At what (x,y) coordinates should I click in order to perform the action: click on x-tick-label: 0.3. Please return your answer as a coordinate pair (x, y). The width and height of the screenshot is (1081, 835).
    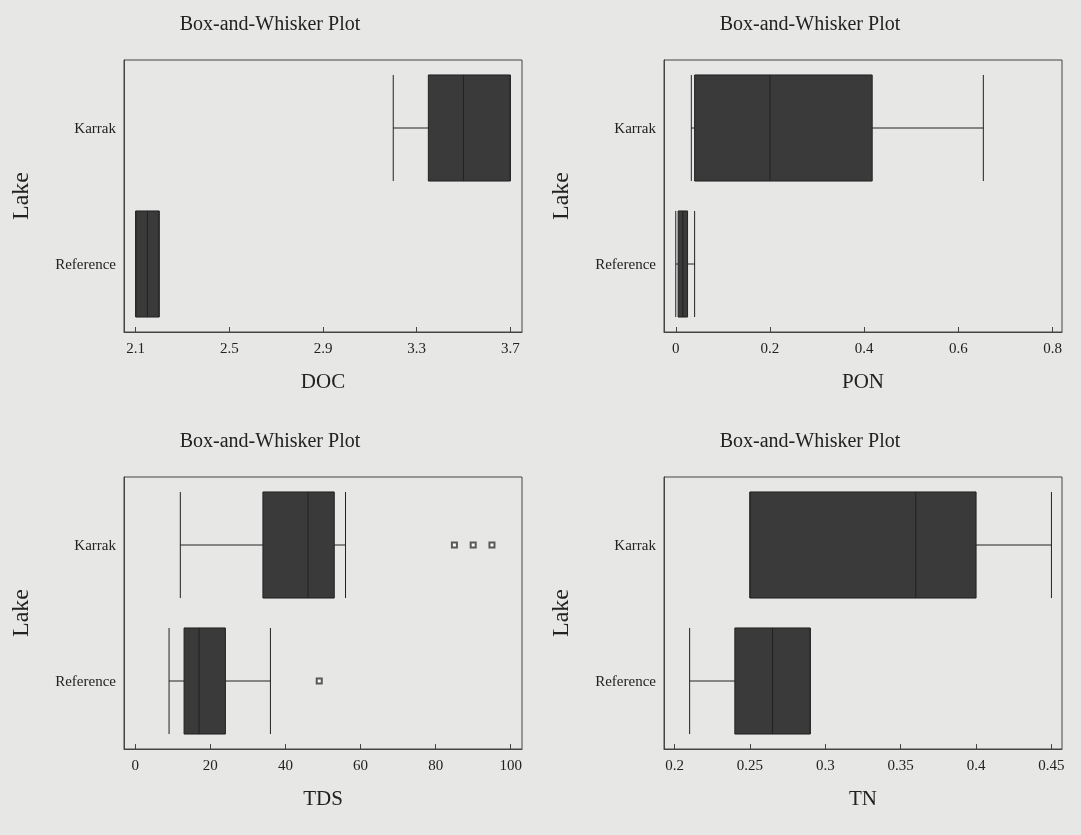
    Looking at the image, I should click on (825, 764).